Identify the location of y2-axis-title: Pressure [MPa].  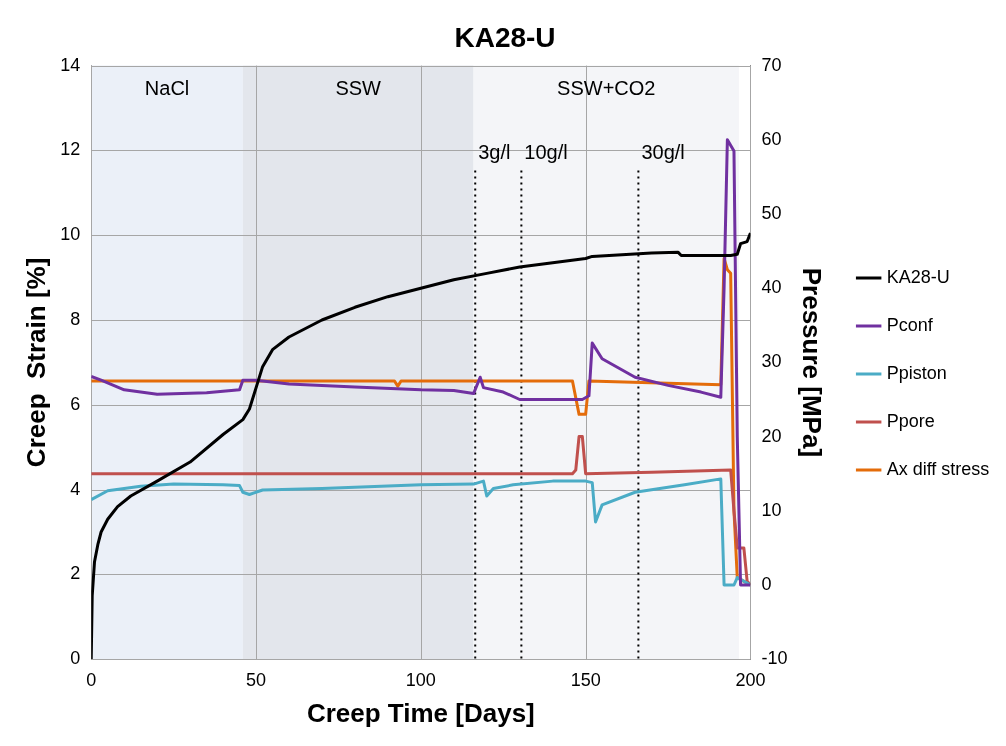
(811, 362).